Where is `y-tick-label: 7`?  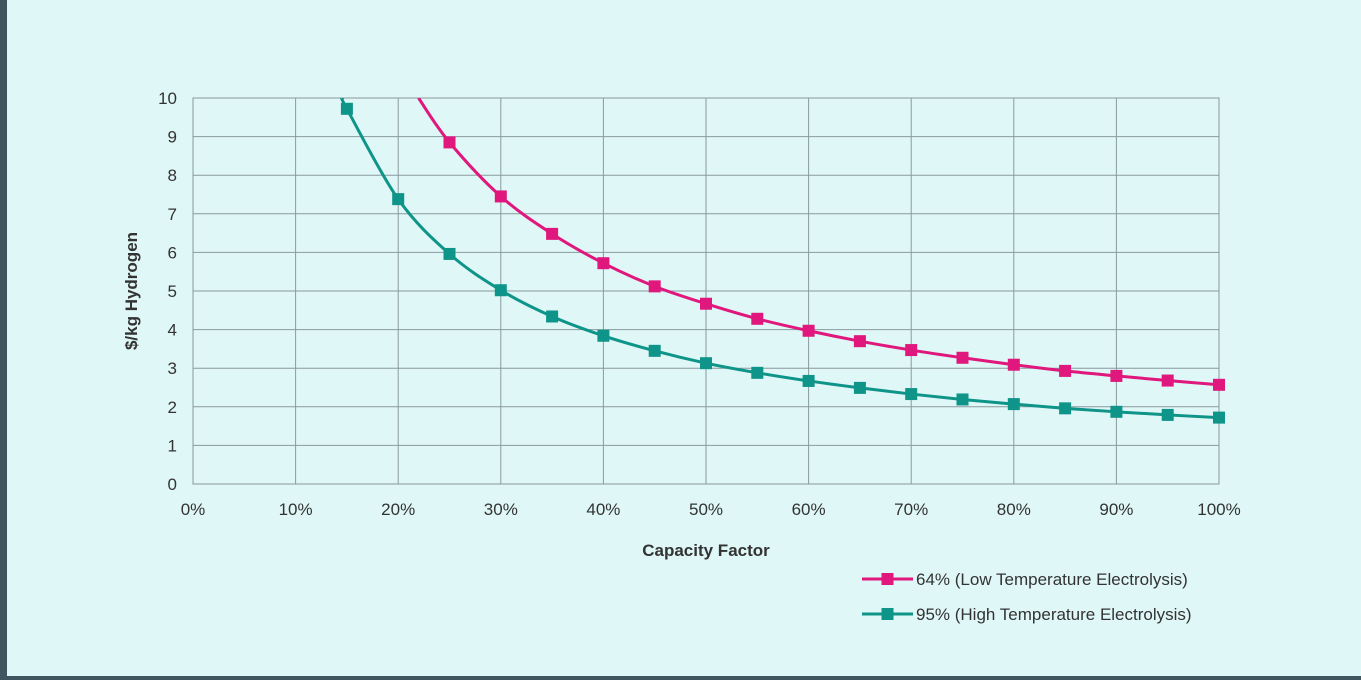 y-tick-label: 7 is located at coordinates (172, 214).